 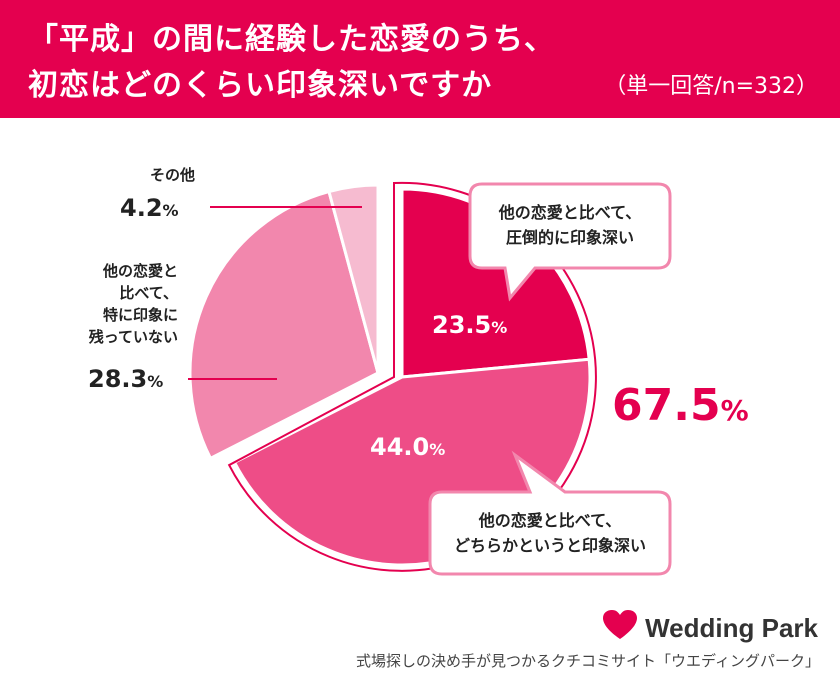 What do you see at coordinates (353, 278) in the screenshot?
I see `pie-slice-other` at bounding box center [353, 278].